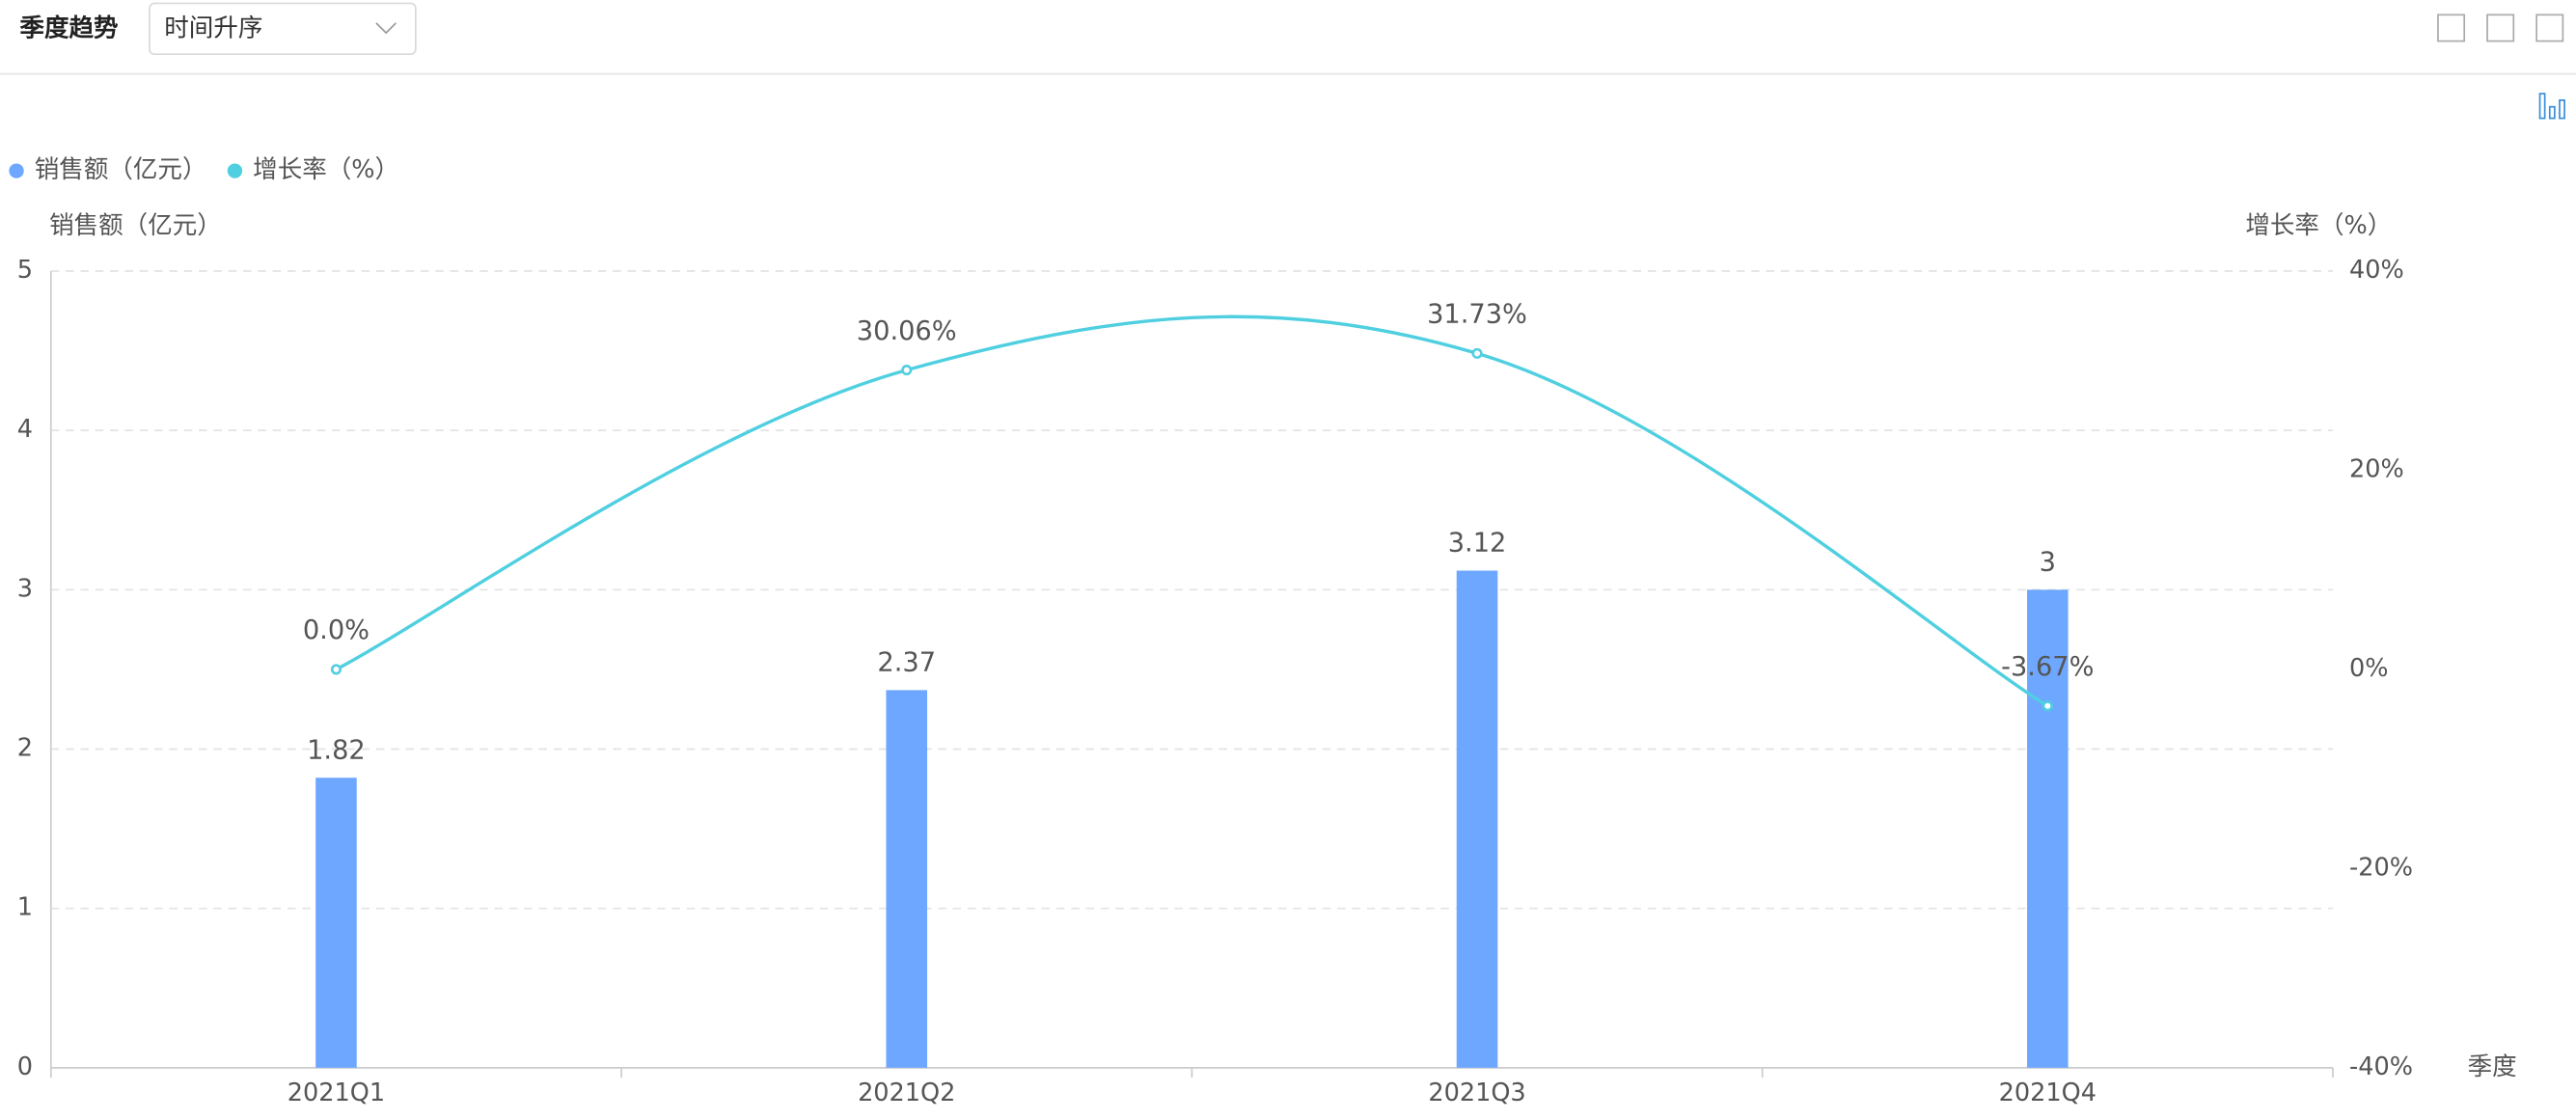  I want to click on line-value-label: 31.73%, so click(1477, 315).